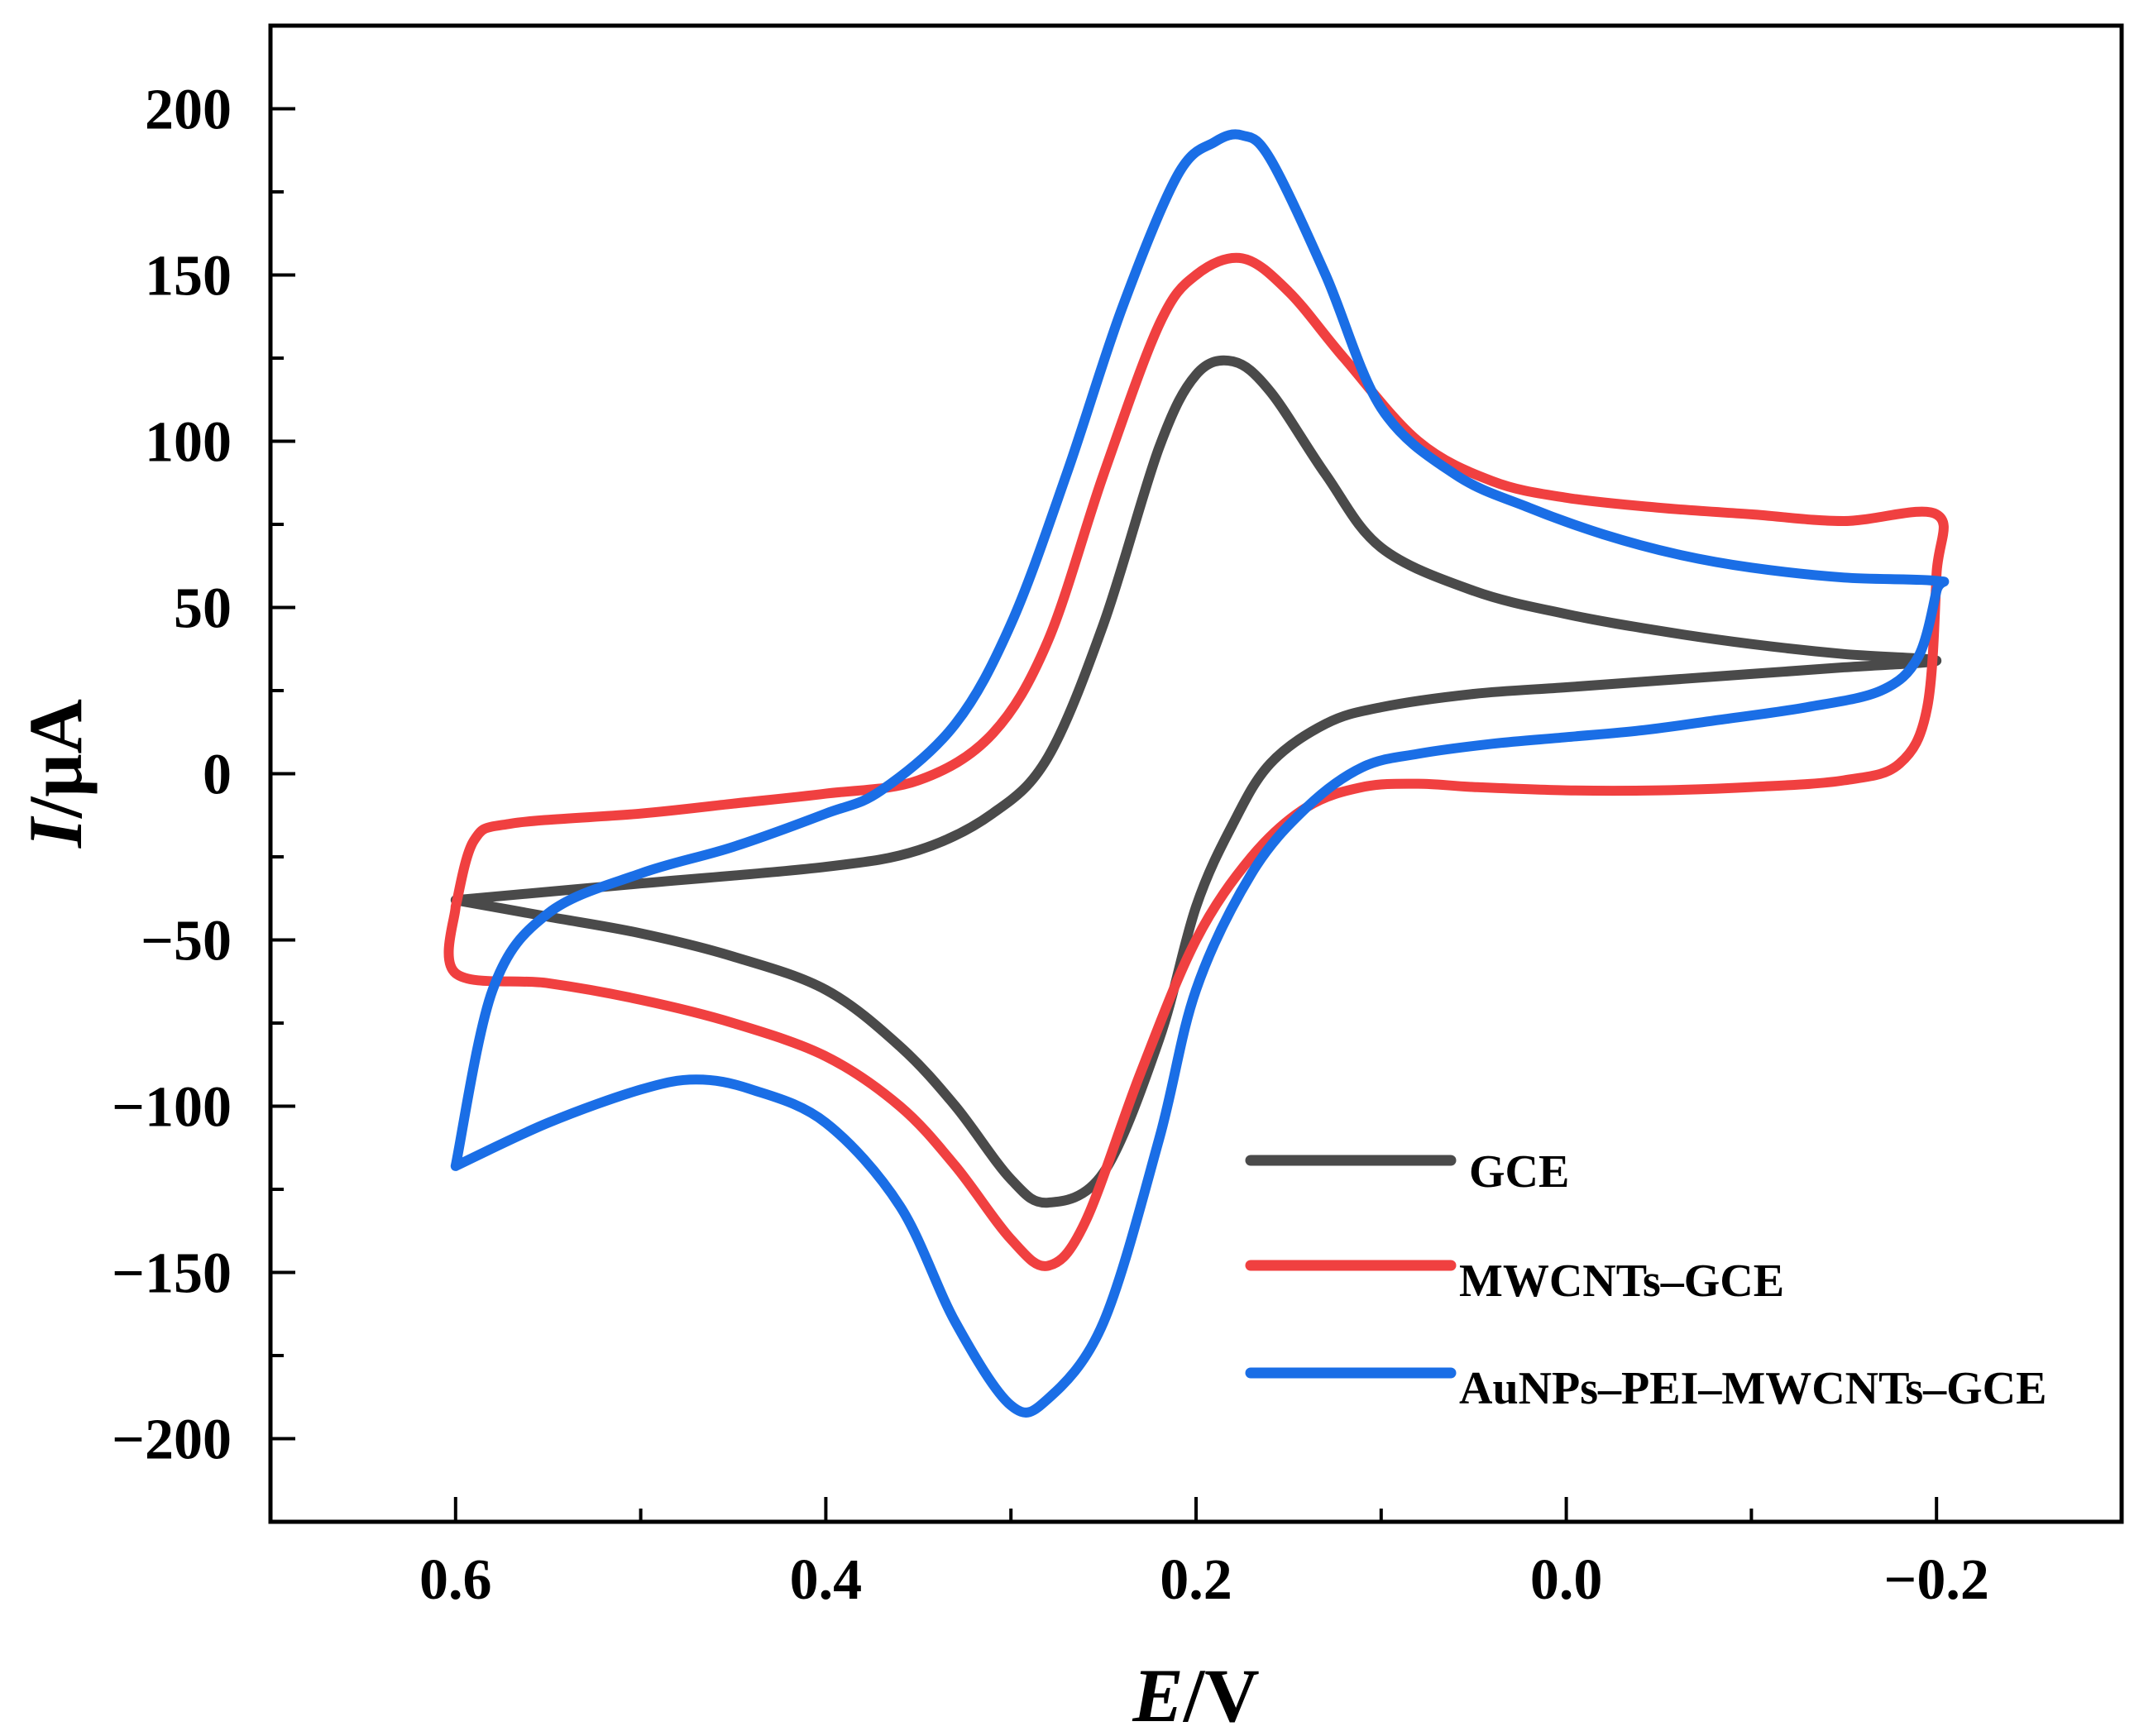 This screenshot has height=1736, width=2139. I want to click on y-tick-label: −200, so click(172, 1440).